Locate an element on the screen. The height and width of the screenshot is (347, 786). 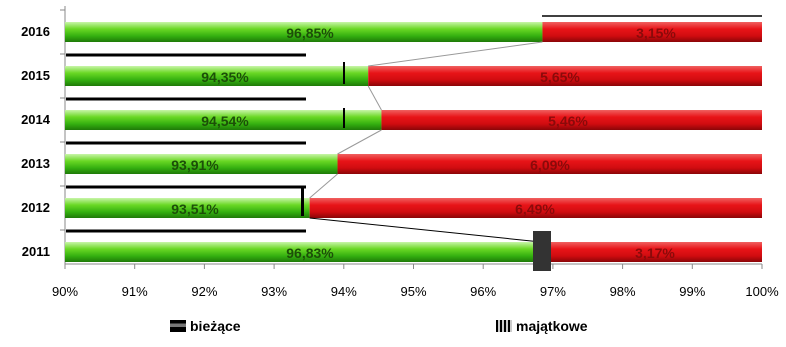
x-tick-label: 98% is located at coordinates (623, 291).